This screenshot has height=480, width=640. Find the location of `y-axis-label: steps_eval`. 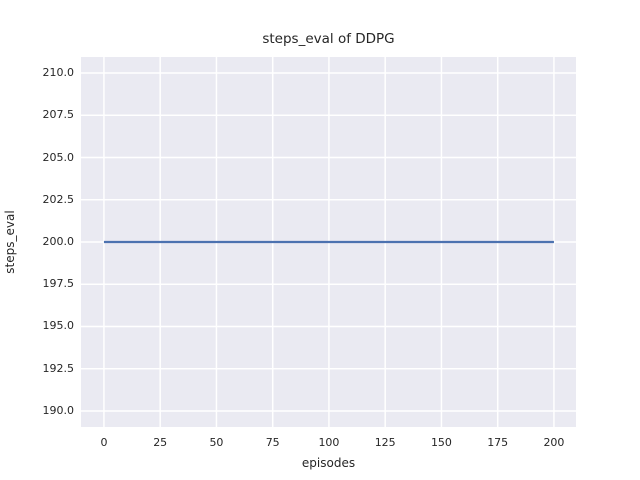

y-axis-label: steps_eval is located at coordinates (10, 242).